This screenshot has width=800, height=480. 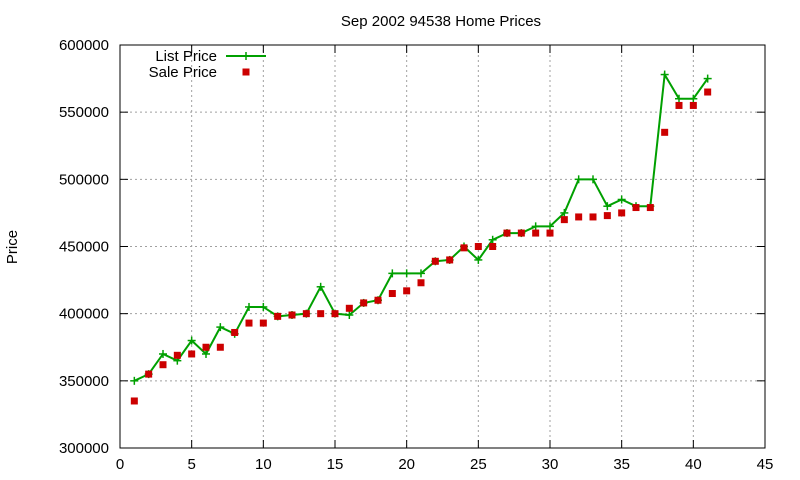 I want to click on y-tick-label: 350000, so click(x=84, y=381).